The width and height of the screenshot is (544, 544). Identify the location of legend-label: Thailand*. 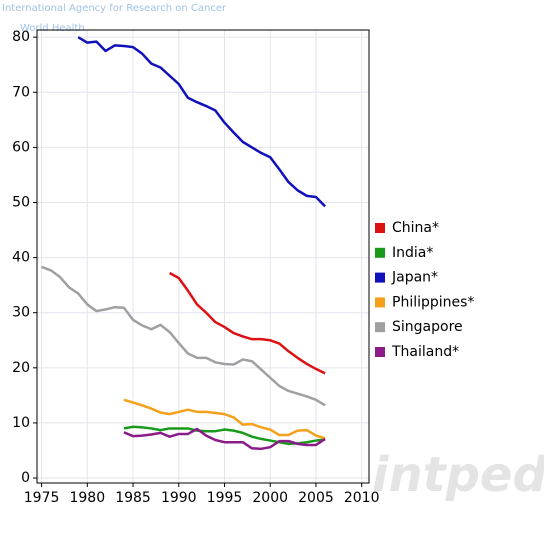
(425, 352).